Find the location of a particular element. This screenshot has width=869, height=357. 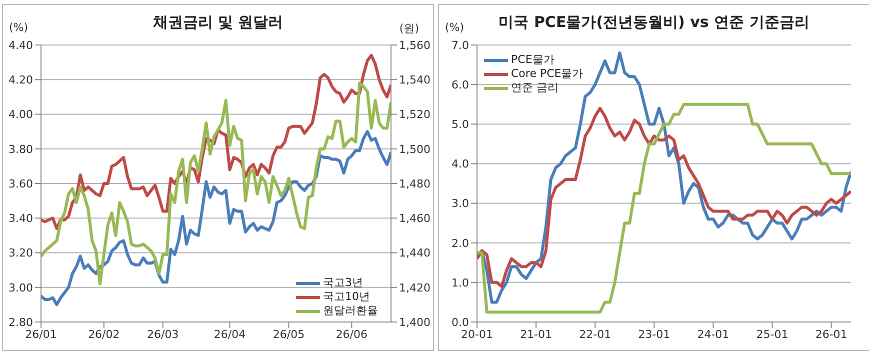

x-tick-label: 21-01 is located at coordinates (536, 334).